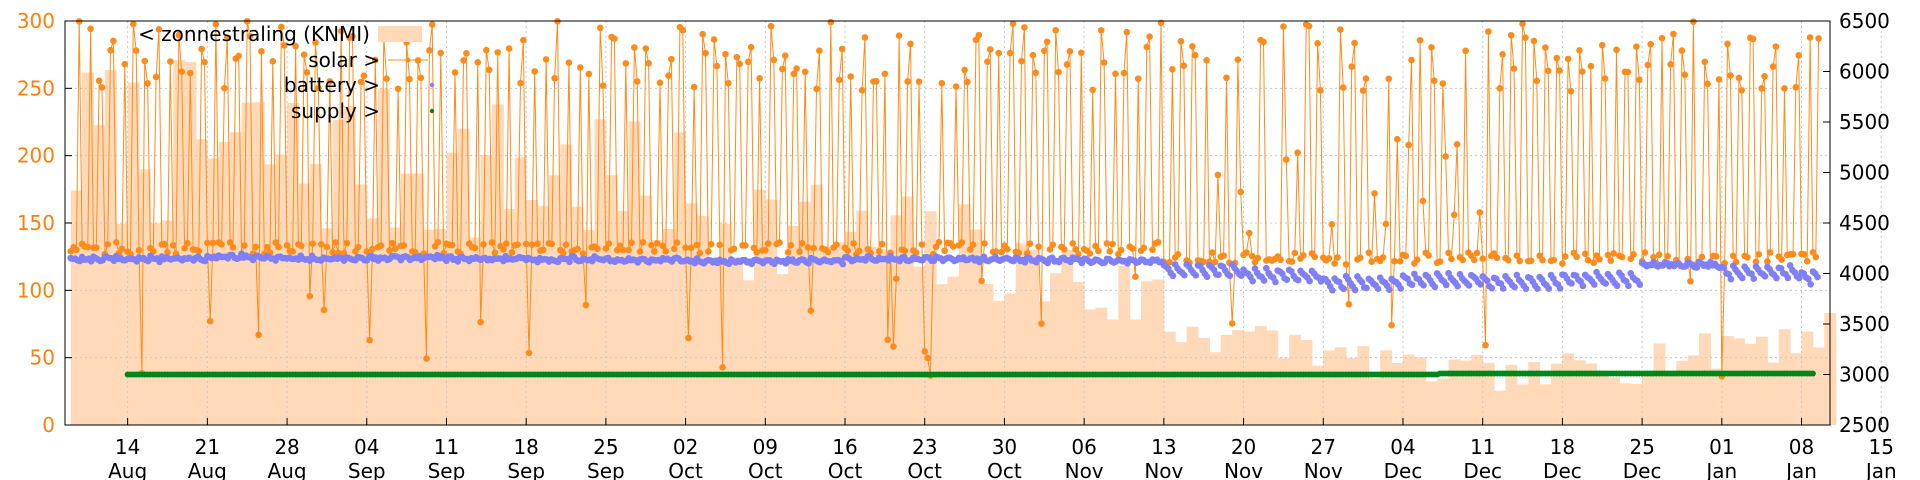  I want to click on x-tick-day: 11, so click(1482, 447).